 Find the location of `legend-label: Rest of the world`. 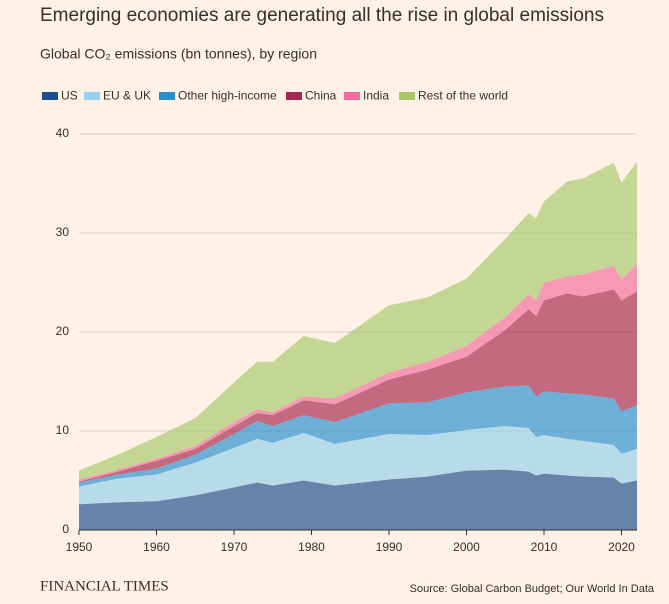

legend-label: Rest of the world is located at coordinates (463, 96).